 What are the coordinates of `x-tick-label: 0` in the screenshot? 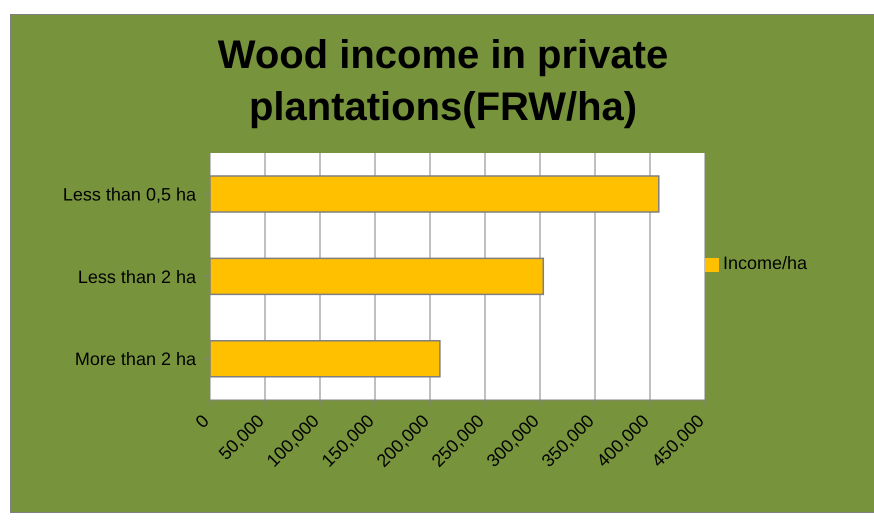 It's located at (202, 421).